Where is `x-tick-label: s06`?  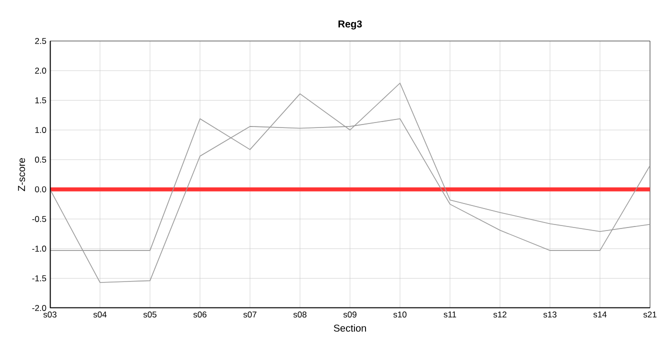 x-tick-label: s06 is located at coordinates (199, 315).